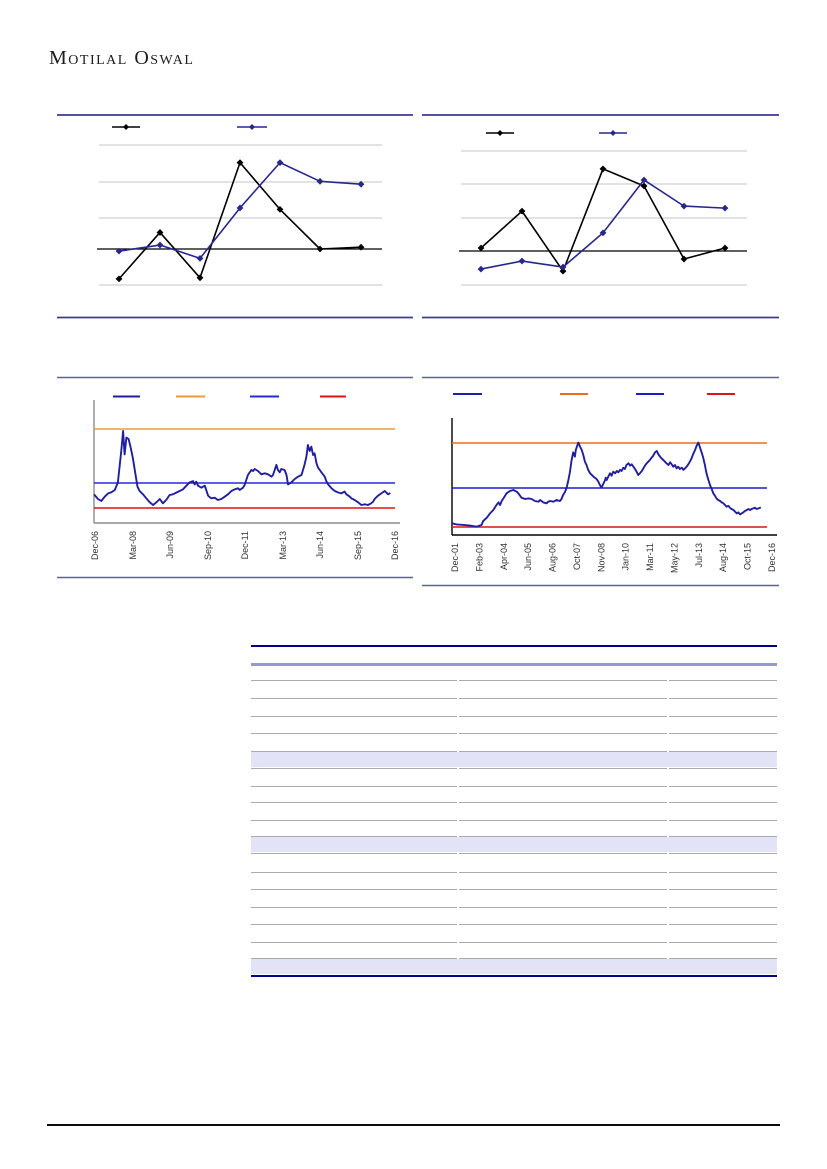 The image size is (827, 1169). I want to click on table-bottom-border, so click(514, 976).